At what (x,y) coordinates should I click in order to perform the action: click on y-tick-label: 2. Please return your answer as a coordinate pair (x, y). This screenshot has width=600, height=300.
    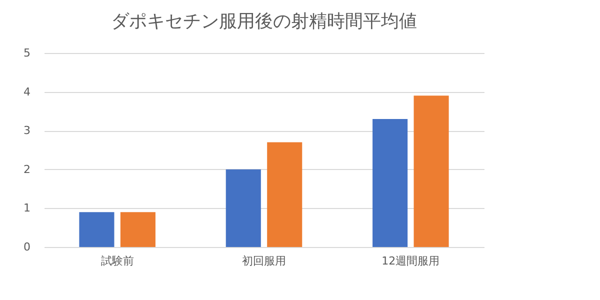
    Looking at the image, I should click on (27, 169).